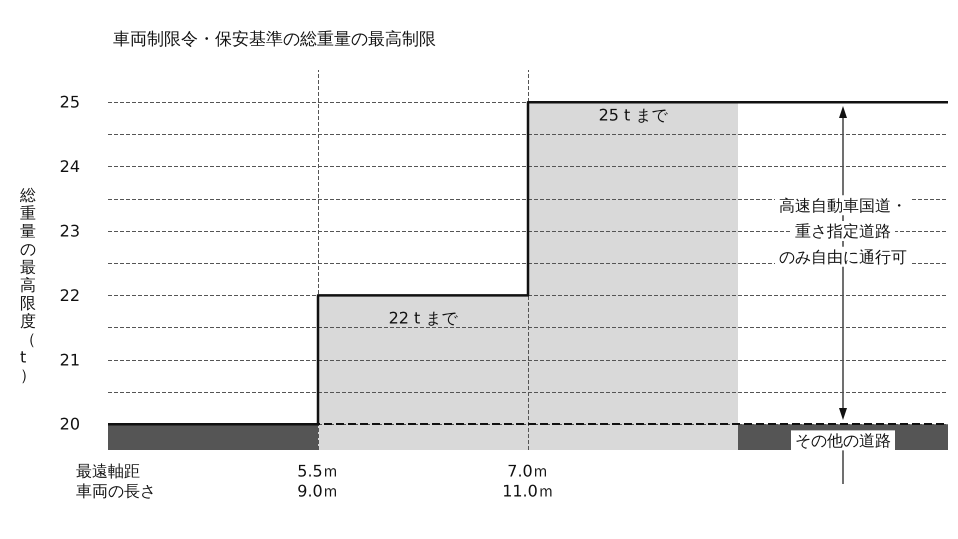 The image size is (958, 539). Describe the element at coordinates (274, 40) in the screenshot. I see `chart-title: 車両制限令・保安基準の総重量の最高制限` at that location.